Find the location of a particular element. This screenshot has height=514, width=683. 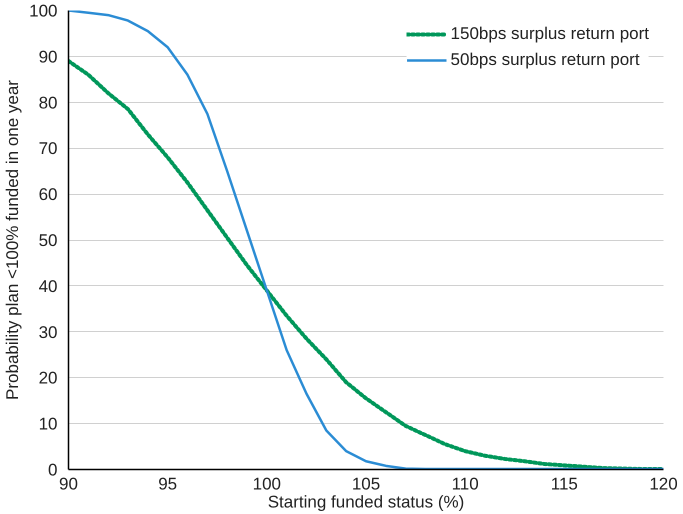

y-tick-label: 20 is located at coordinates (48, 378).